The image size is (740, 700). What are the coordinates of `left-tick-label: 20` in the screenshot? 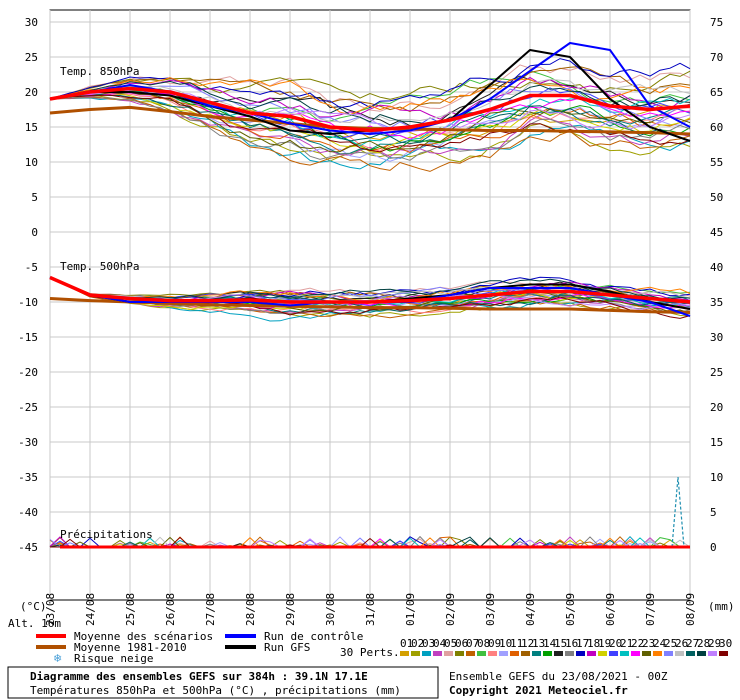 It's located at (31, 92).